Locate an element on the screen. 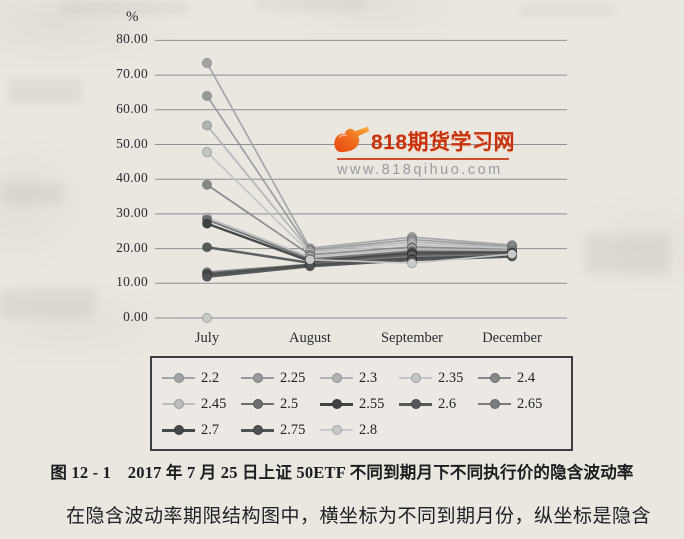 The image size is (684, 539). series-line-2.55 is located at coordinates (359, 242).